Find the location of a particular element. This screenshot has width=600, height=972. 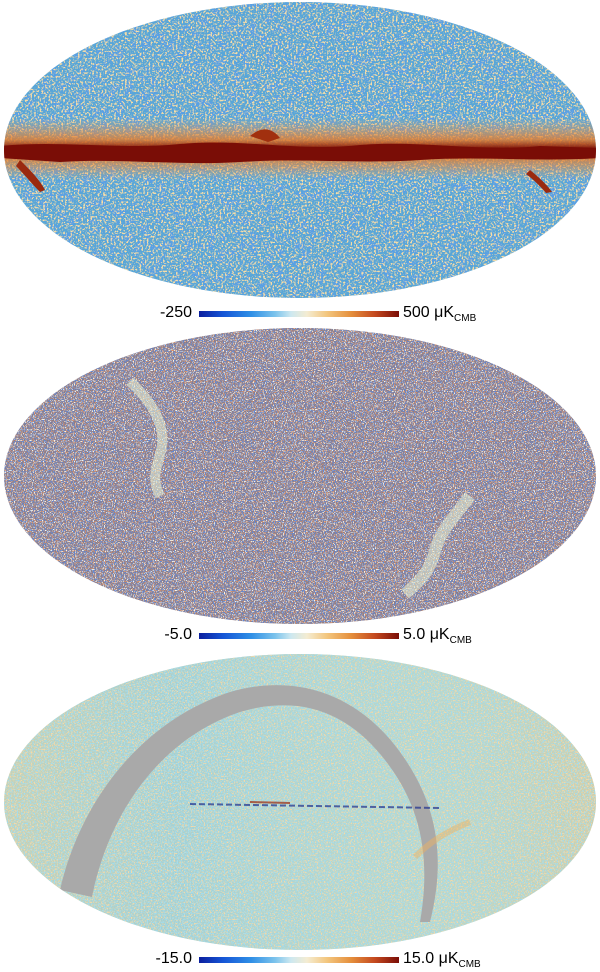

colorbar-2-max-label: 5.0 μKCMB is located at coordinates (437, 636).